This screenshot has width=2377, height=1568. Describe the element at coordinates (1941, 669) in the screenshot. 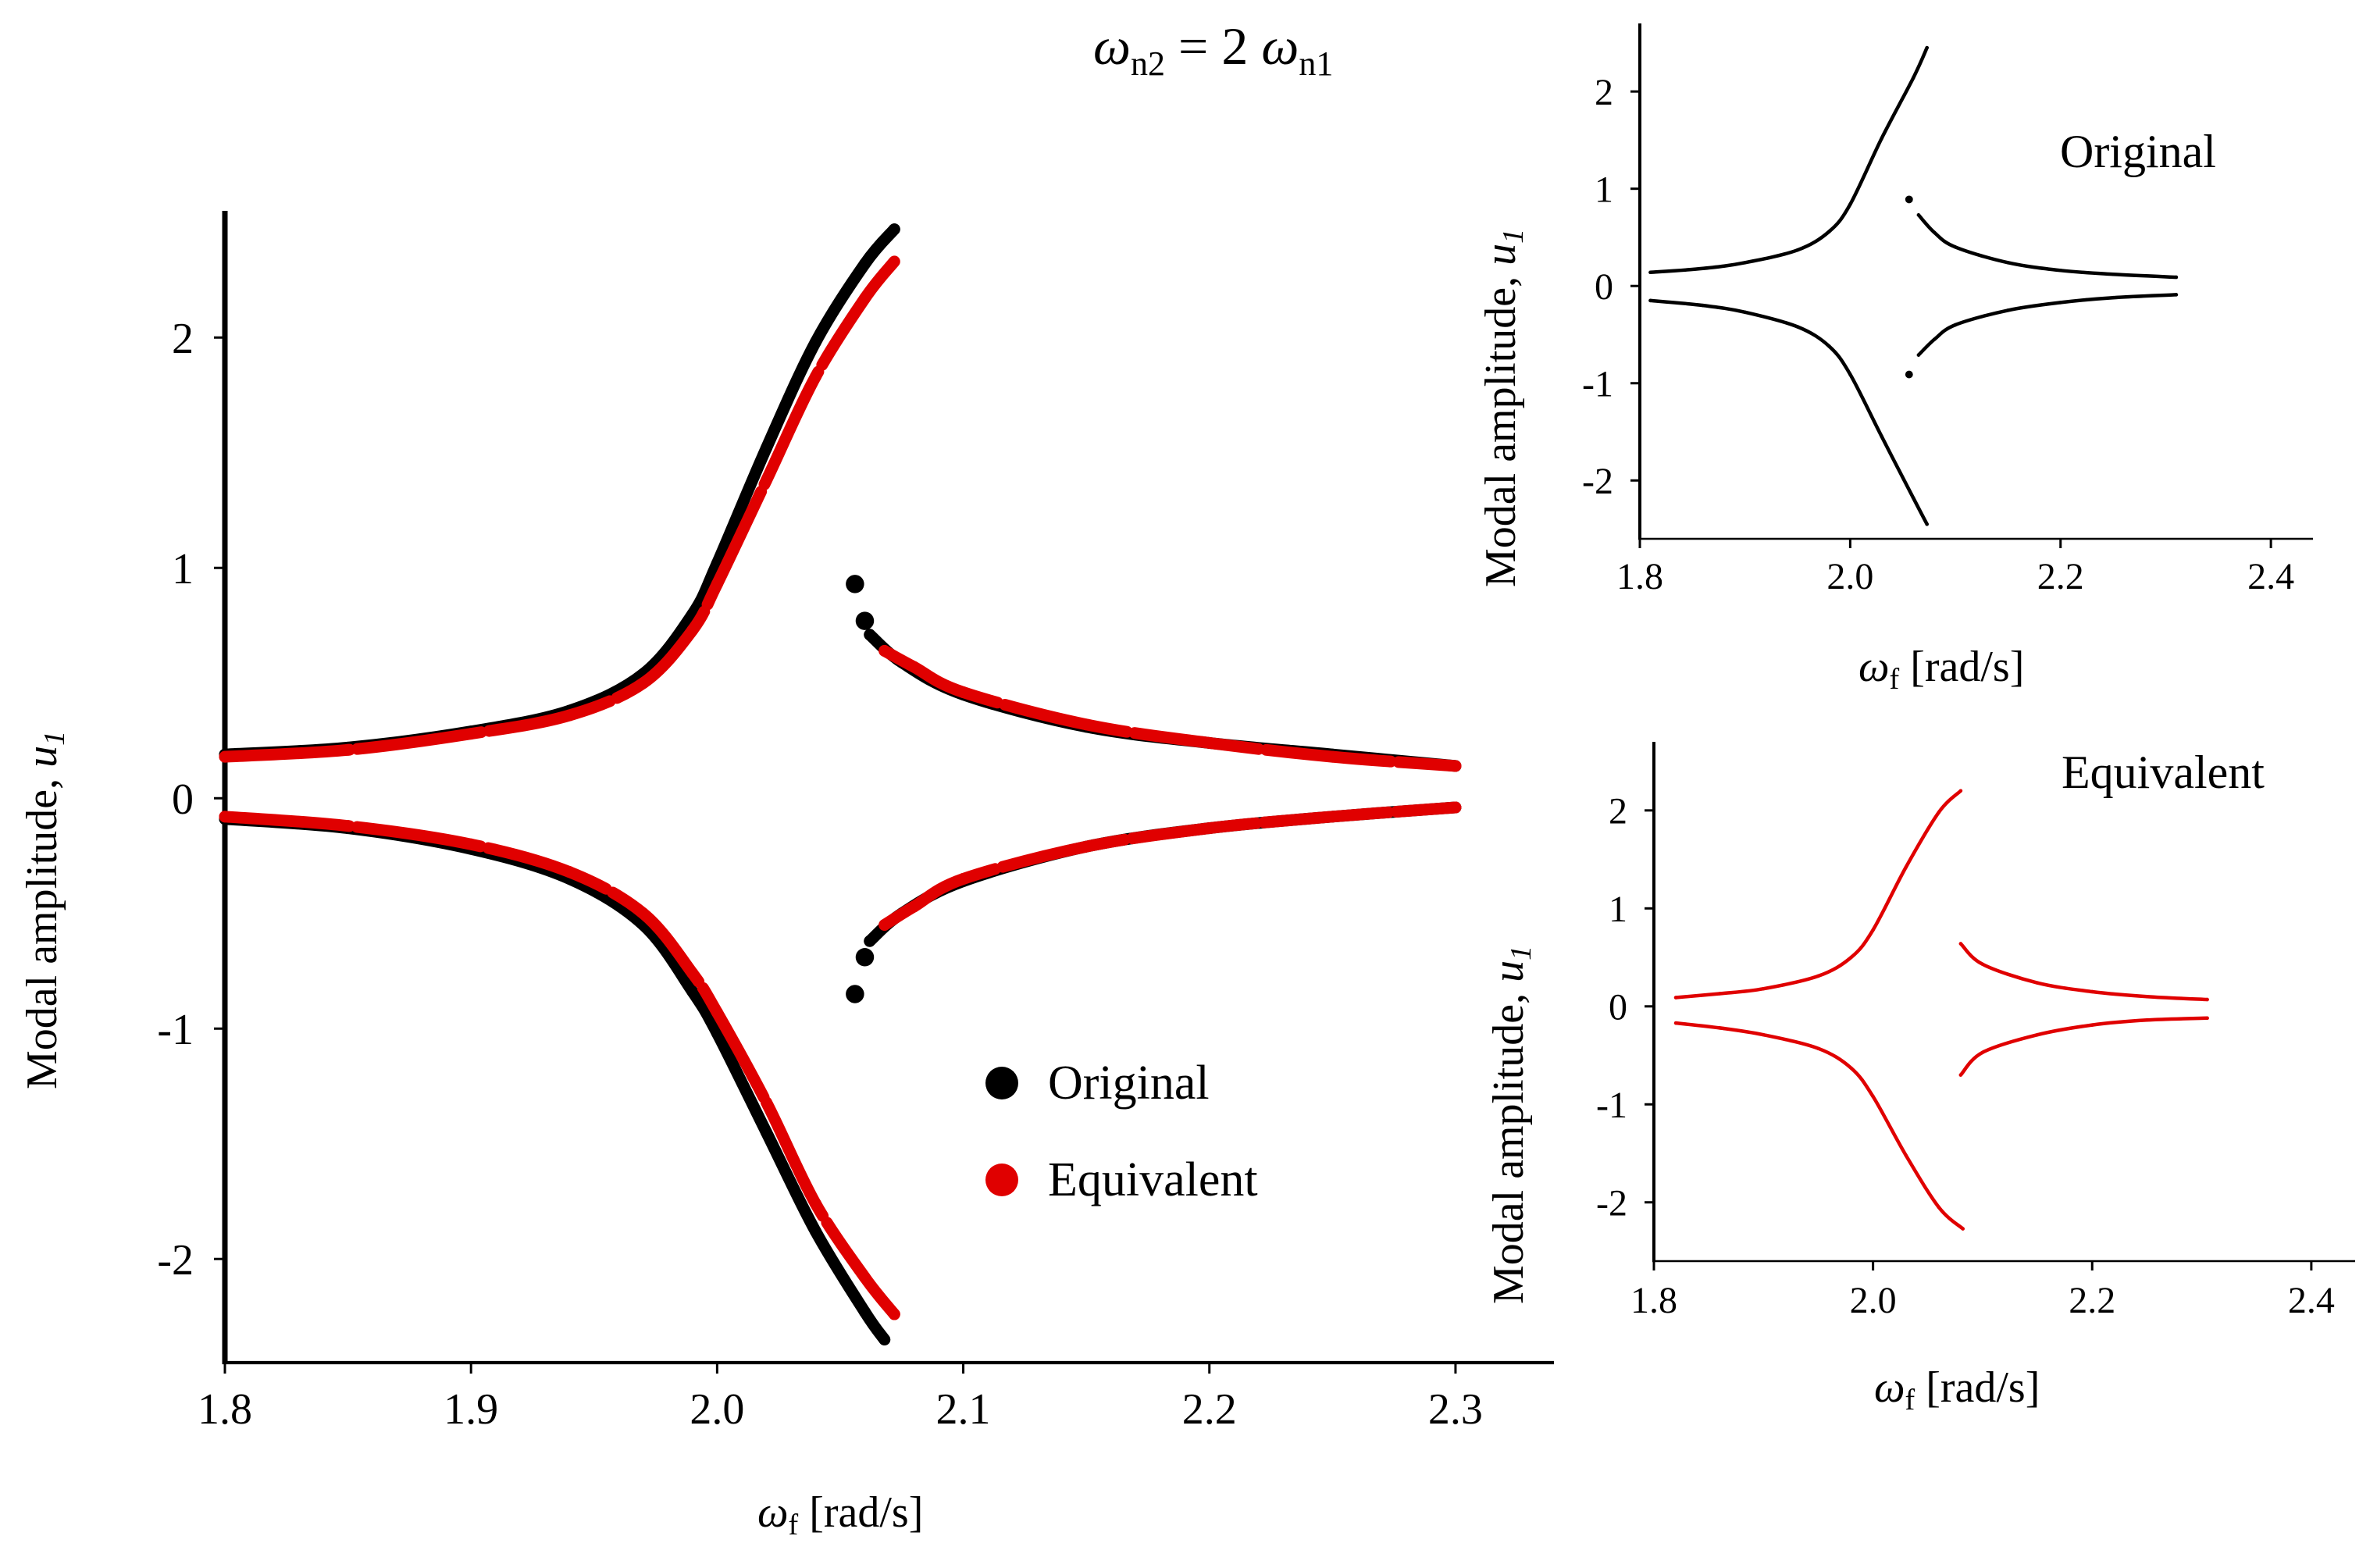

I see `inset-original-x-axis-title: ωf [rad/s]` at that location.